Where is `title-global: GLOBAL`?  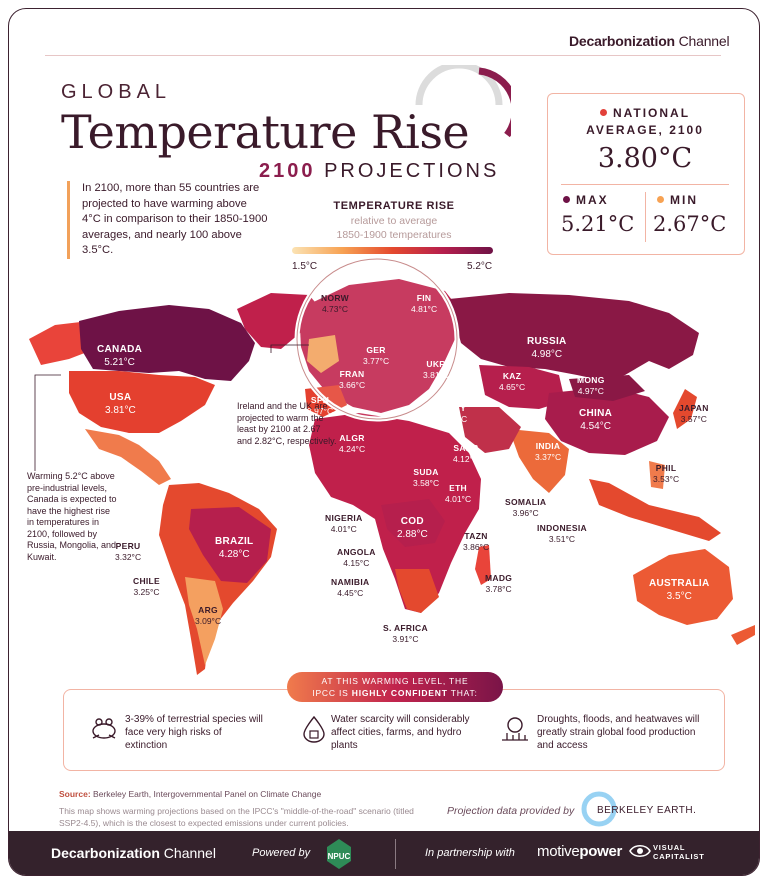
title-global: GLOBAL is located at coordinates (116, 92).